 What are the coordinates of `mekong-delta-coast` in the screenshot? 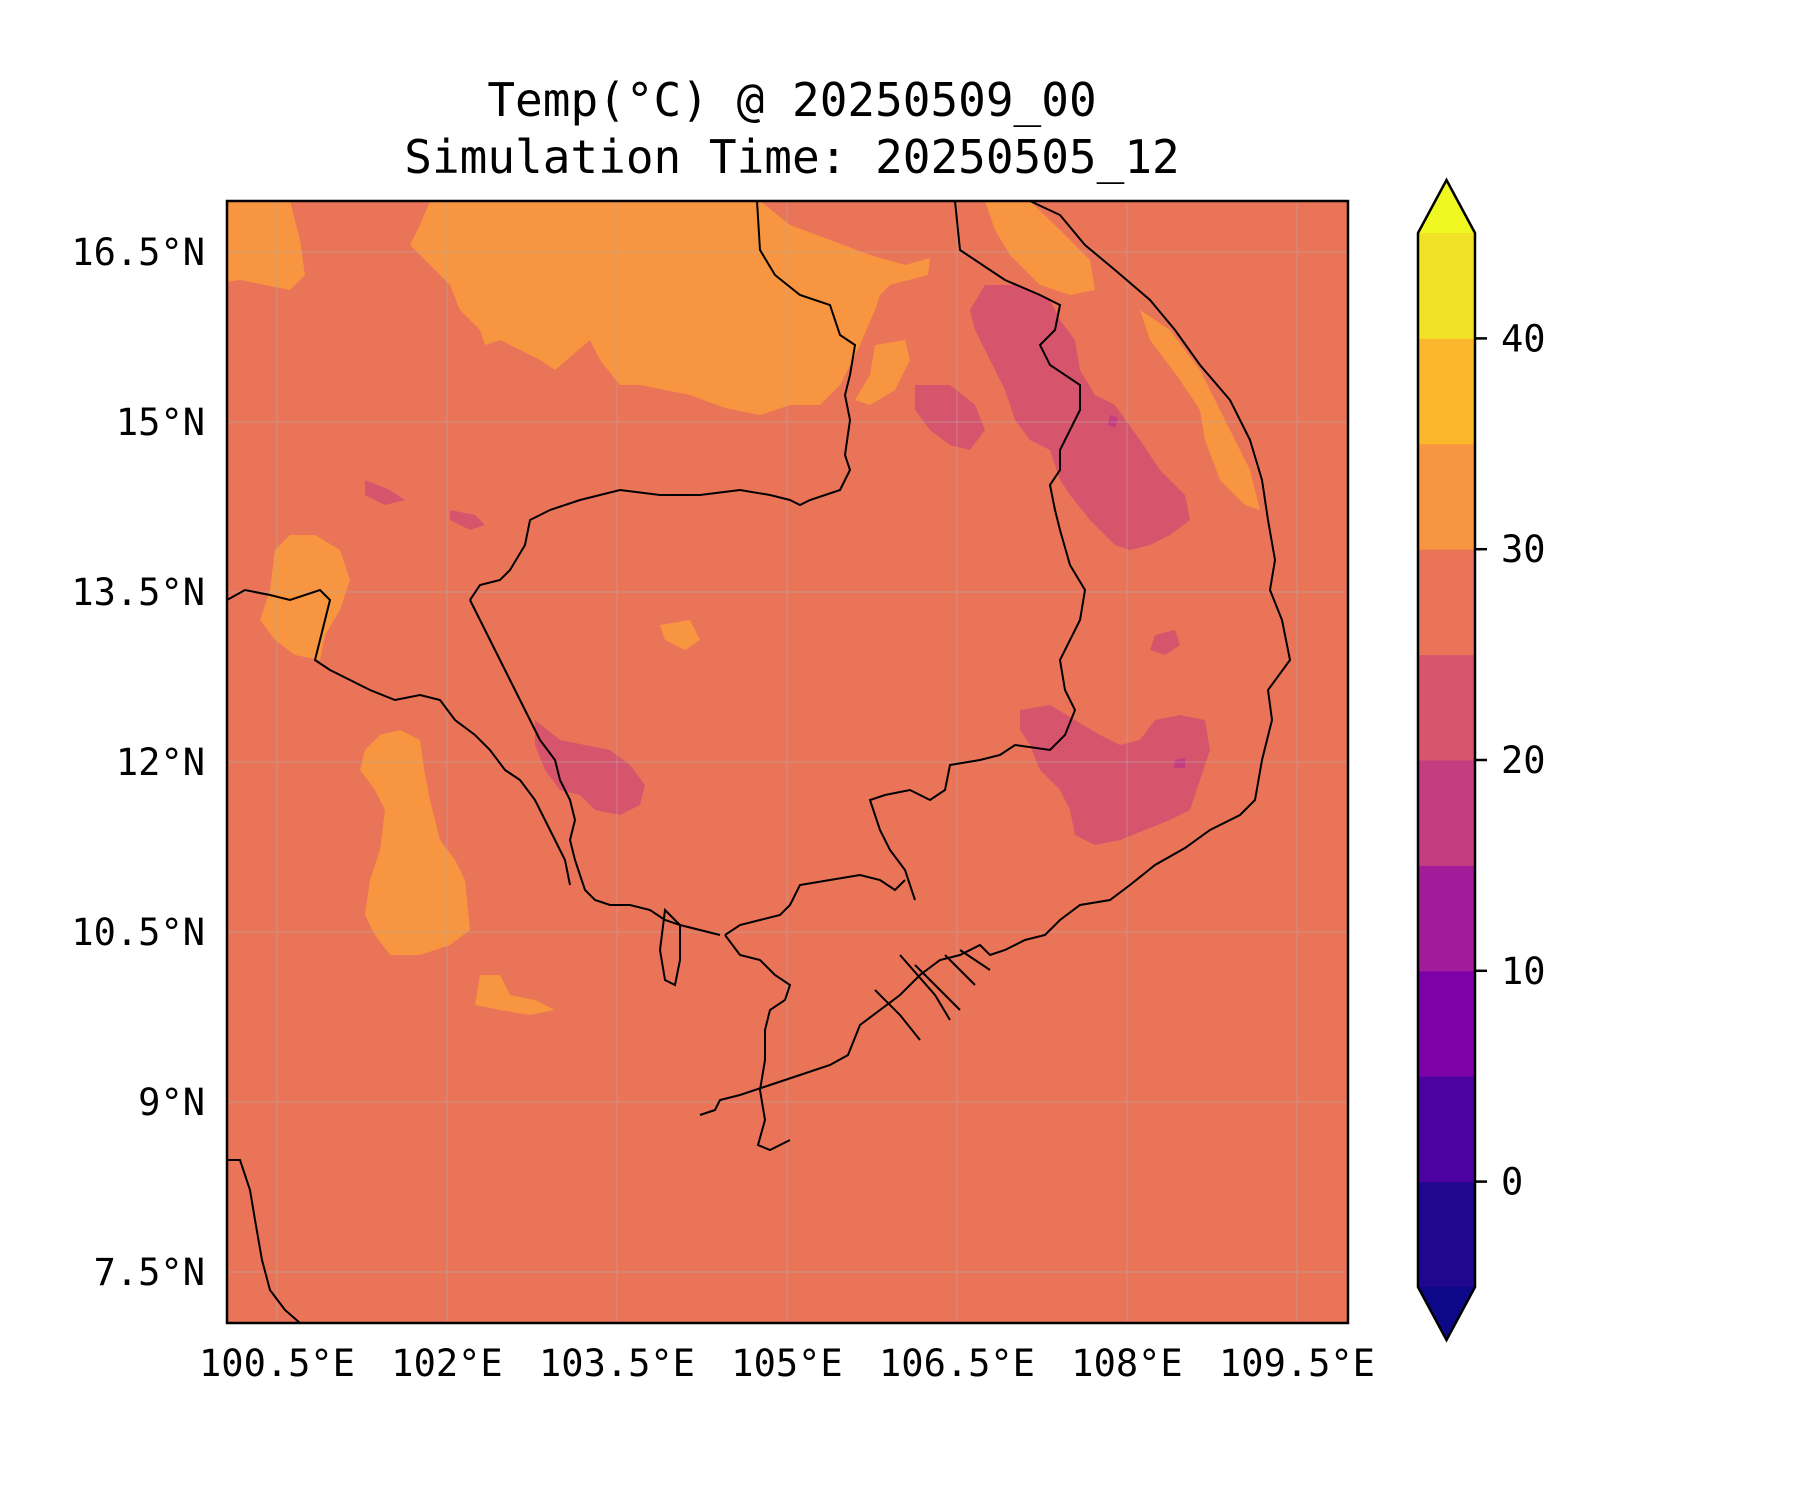 It's located at (758, 1043).